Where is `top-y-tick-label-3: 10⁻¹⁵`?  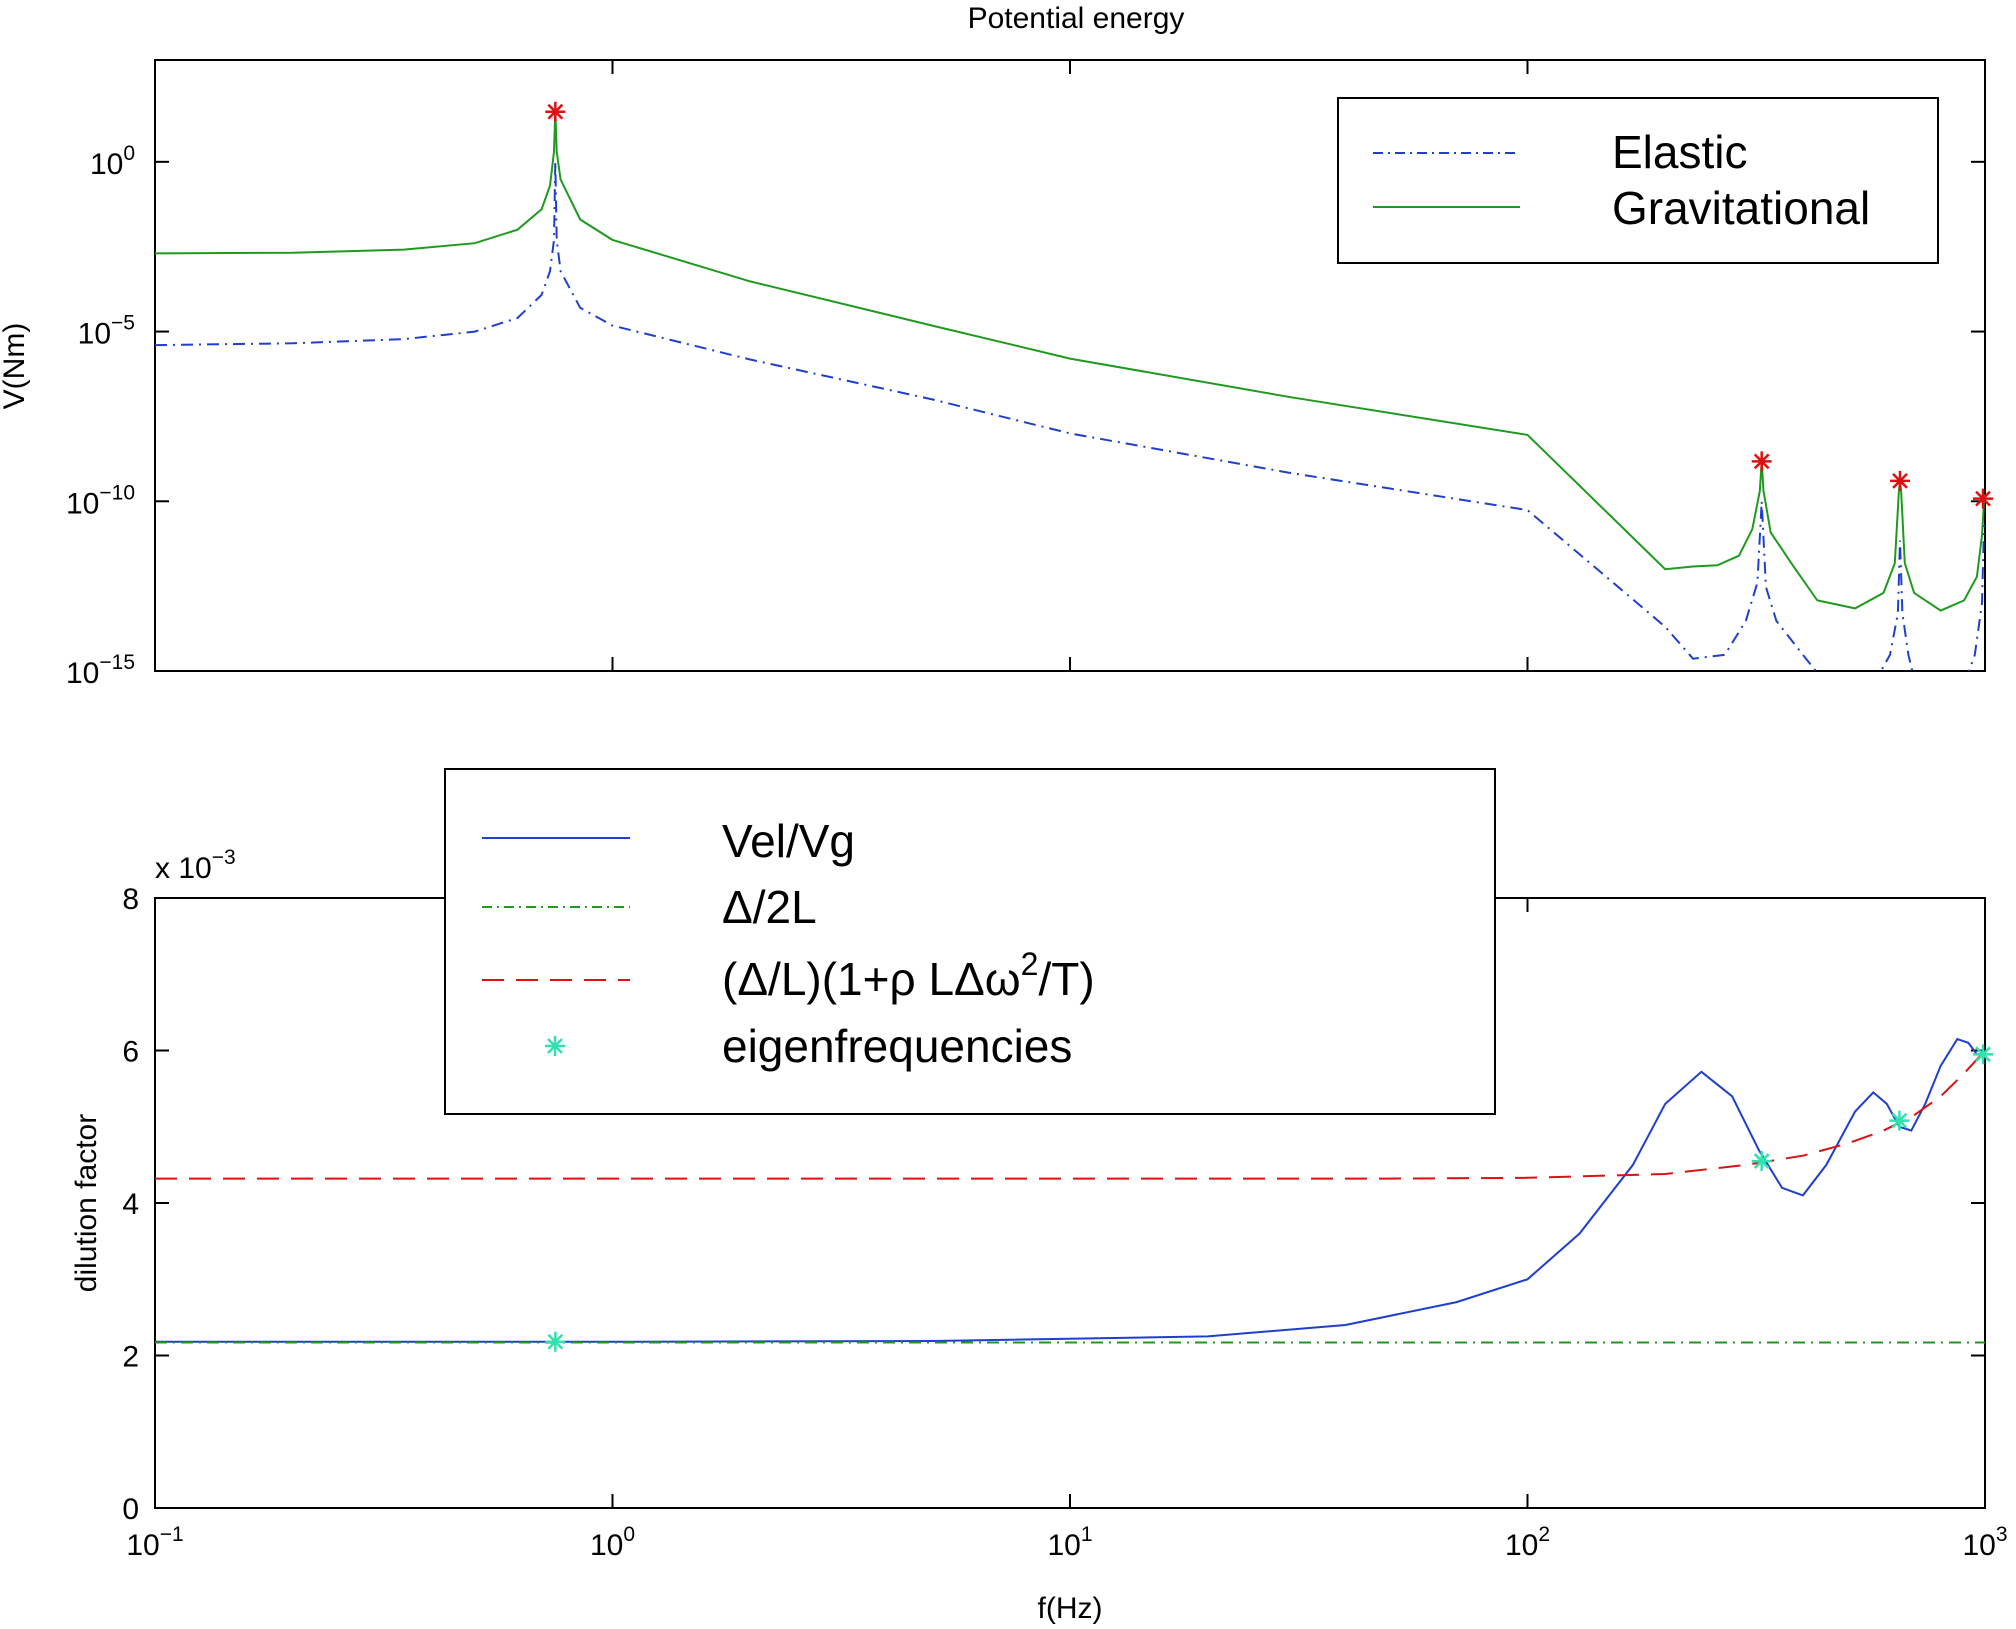 top-y-tick-label-3: 10⁻¹⁵ is located at coordinates (100, 670).